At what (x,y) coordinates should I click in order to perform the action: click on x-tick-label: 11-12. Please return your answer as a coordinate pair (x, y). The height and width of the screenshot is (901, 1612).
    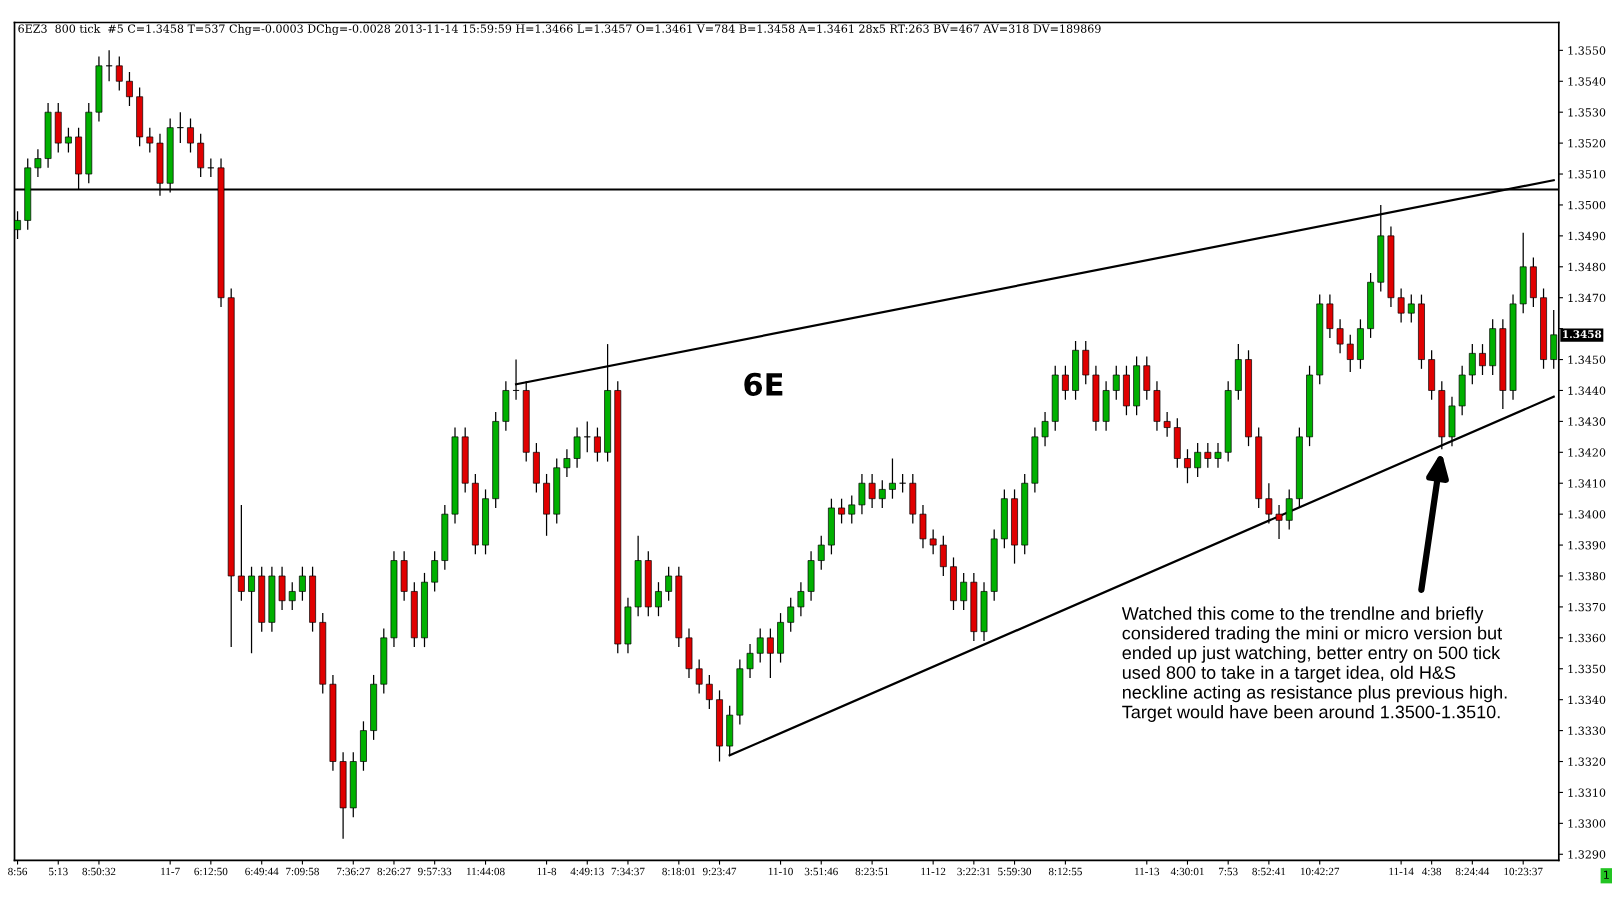
    Looking at the image, I should click on (933, 871).